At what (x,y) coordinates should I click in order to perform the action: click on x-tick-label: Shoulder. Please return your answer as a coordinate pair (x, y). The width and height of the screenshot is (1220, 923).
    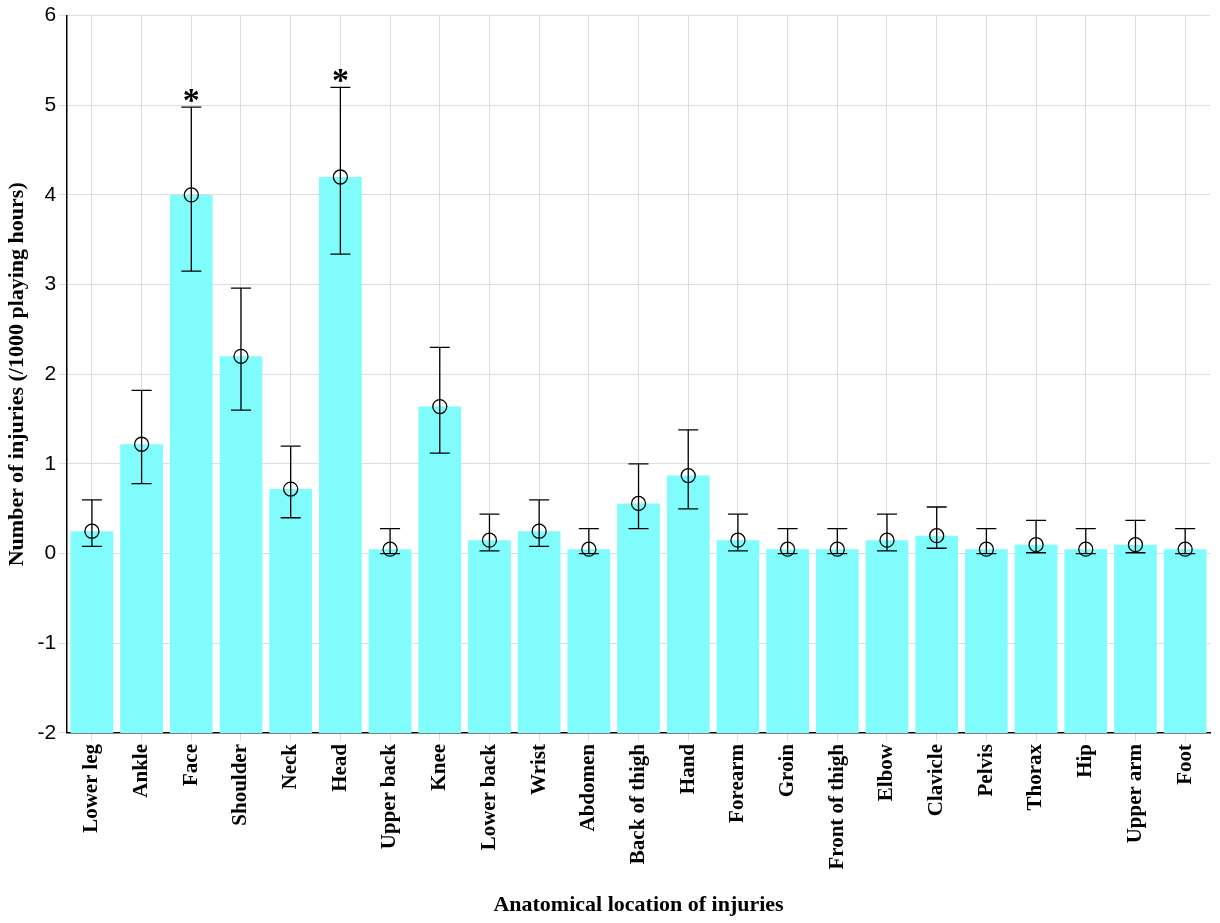
    Looking at the image, I should click on (239, 784).